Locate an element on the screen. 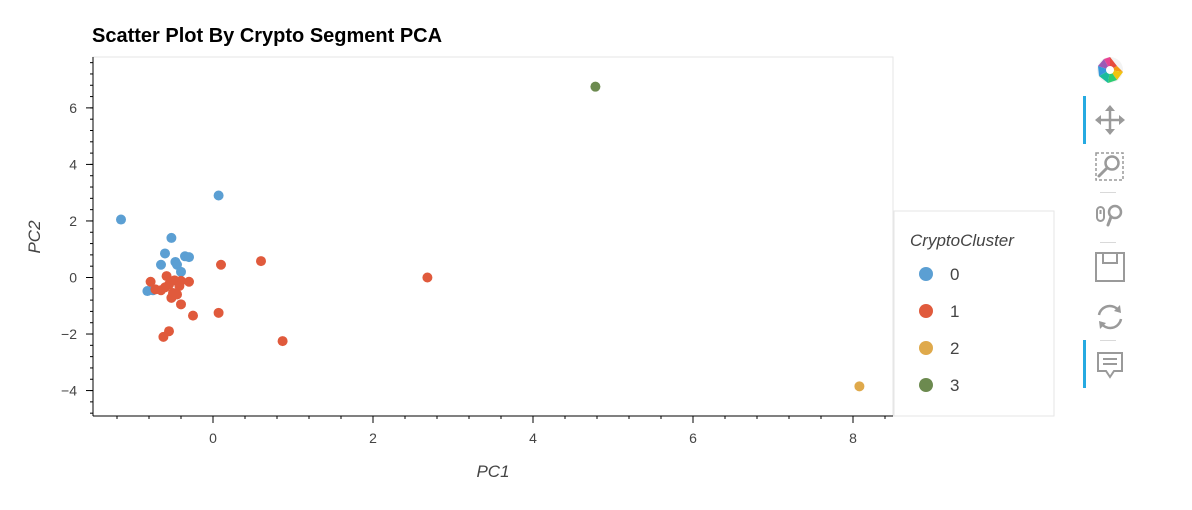 The height and width of the screenshot is (510, 1192). save-tool-icon is located at coordinates (1110, 267).